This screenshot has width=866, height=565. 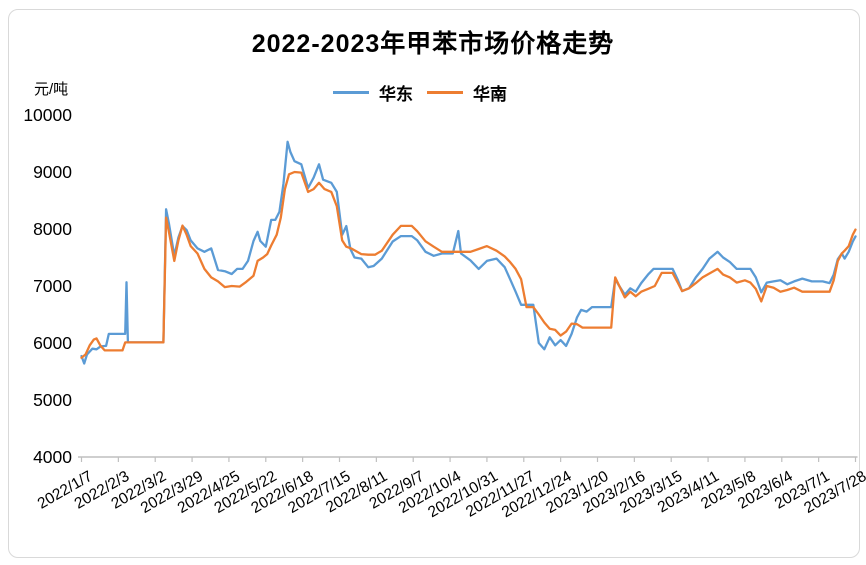 What do you see at coordinates (52, 400) in the screenshot?
I see `y-axis-tick-label: 5000` at bounding box center [52, 400].